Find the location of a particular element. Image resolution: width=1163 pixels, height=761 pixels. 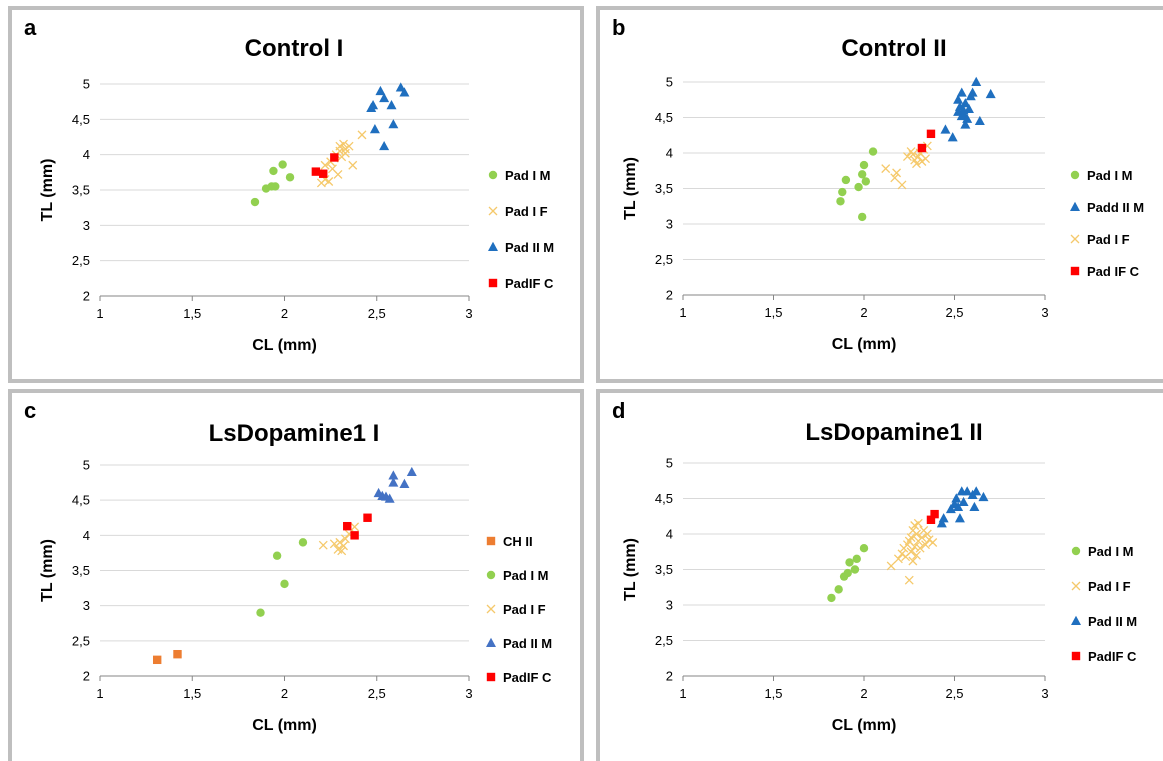

chart-title: LsDopamine1 I is located at coordinates (294, 433).